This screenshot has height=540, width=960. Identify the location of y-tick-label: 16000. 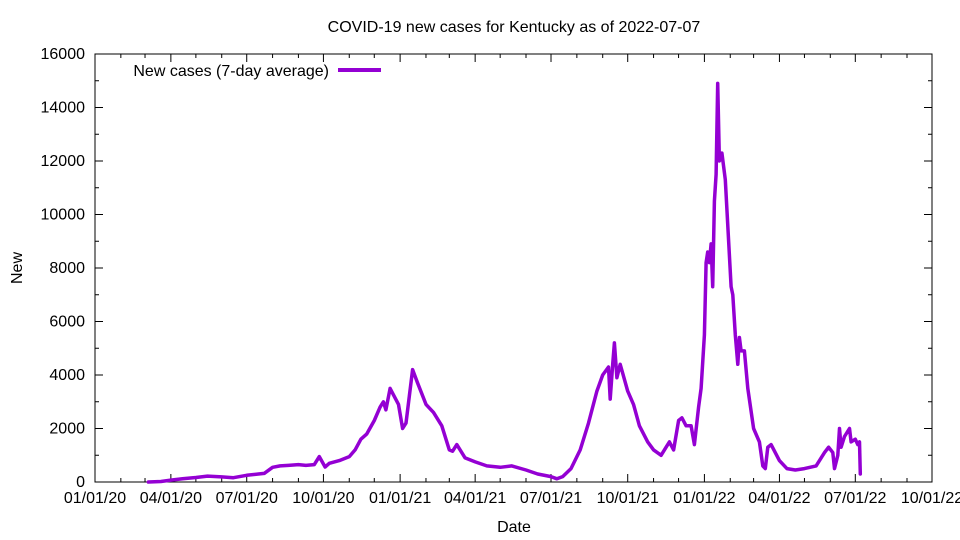
(63, 54).